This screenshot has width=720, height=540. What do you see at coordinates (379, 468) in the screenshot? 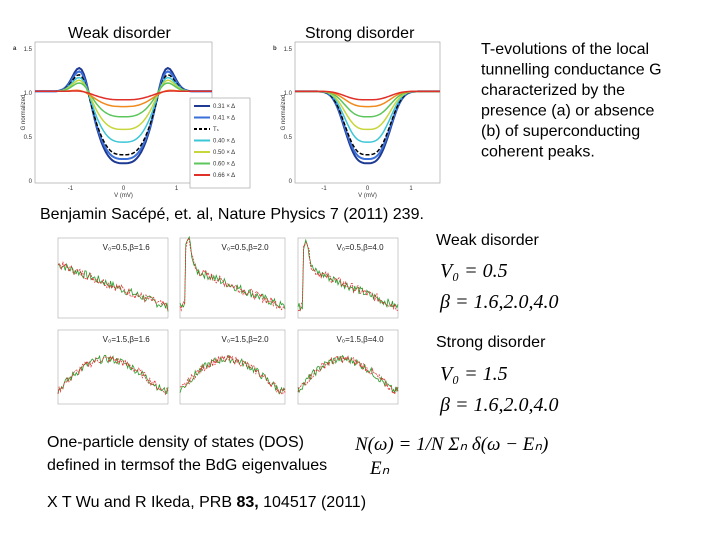
I see `formula: Eₙ` at bounding box center [379, 468].